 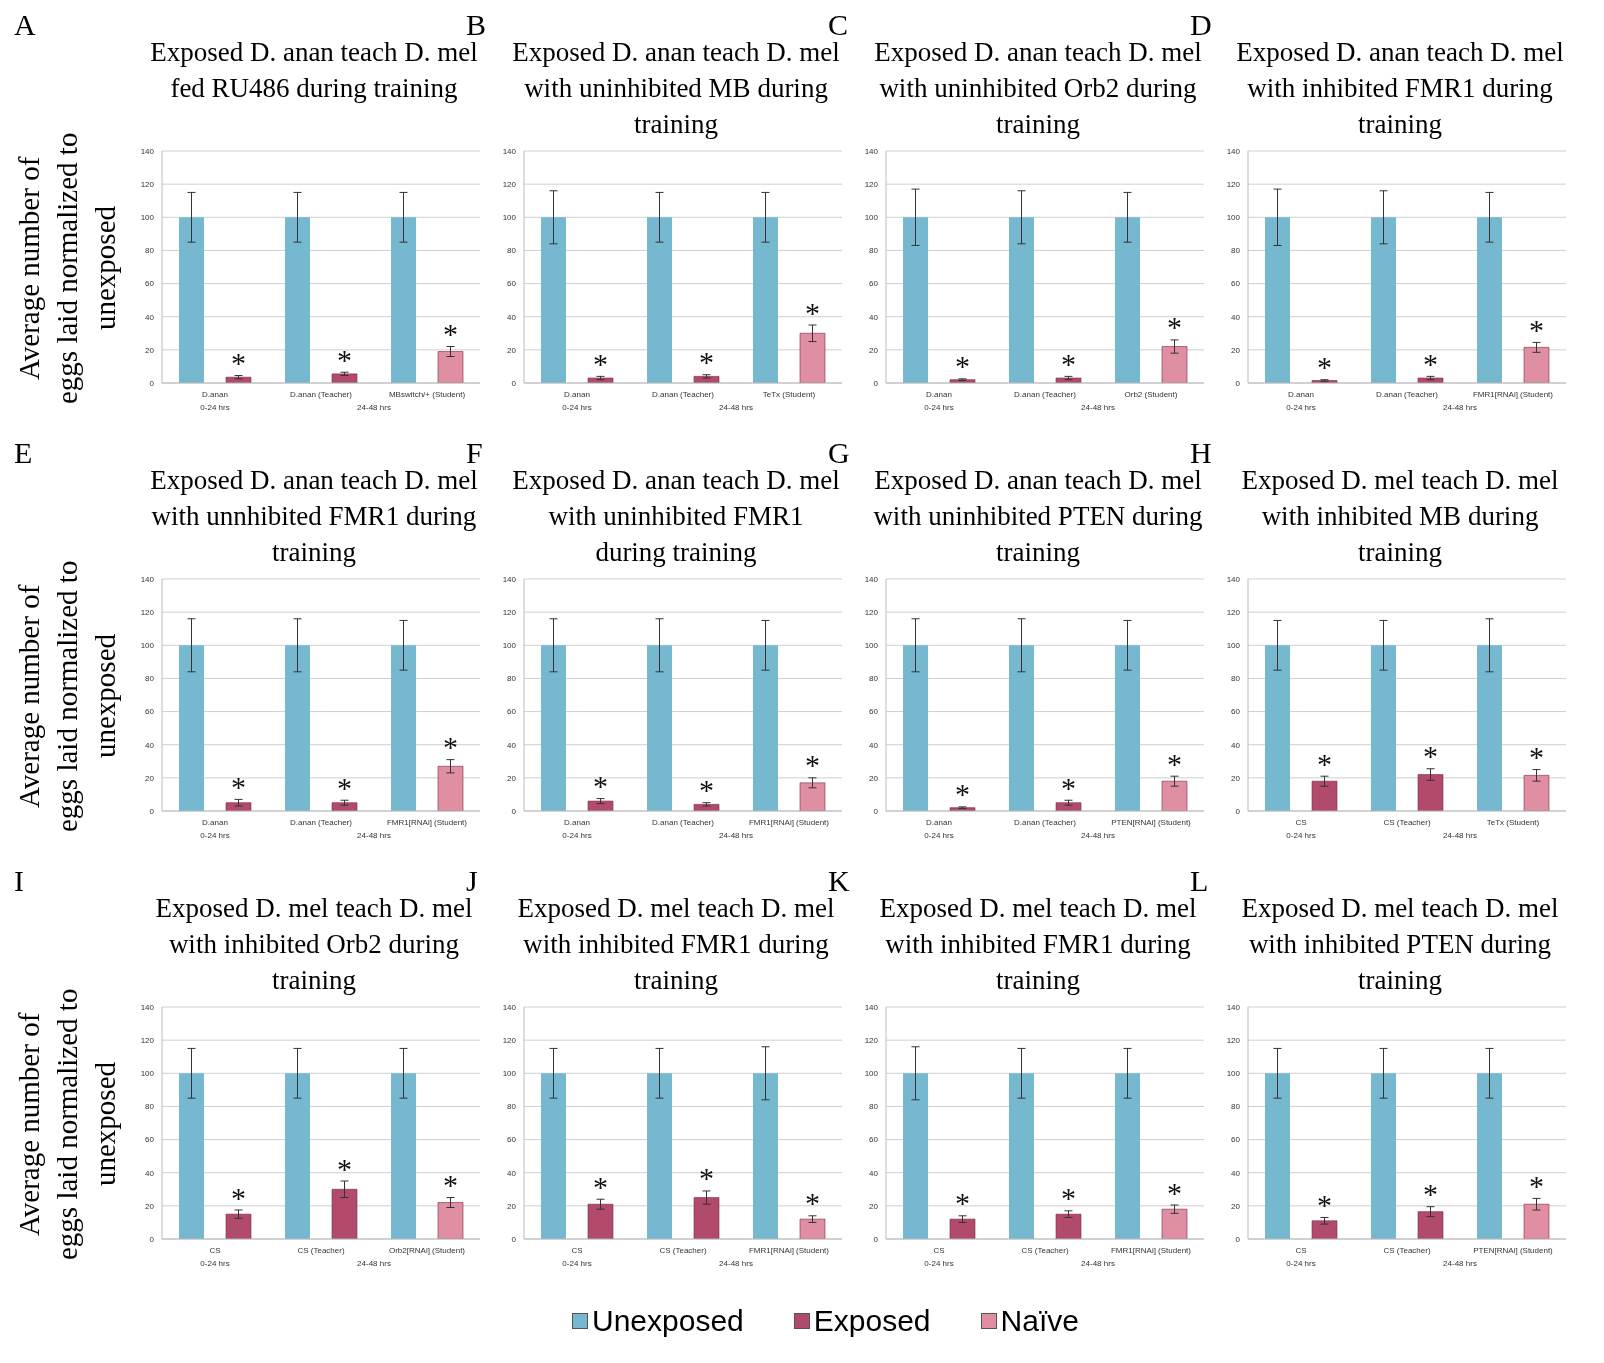 I want to click on text: A, so click(x=25, y=25).